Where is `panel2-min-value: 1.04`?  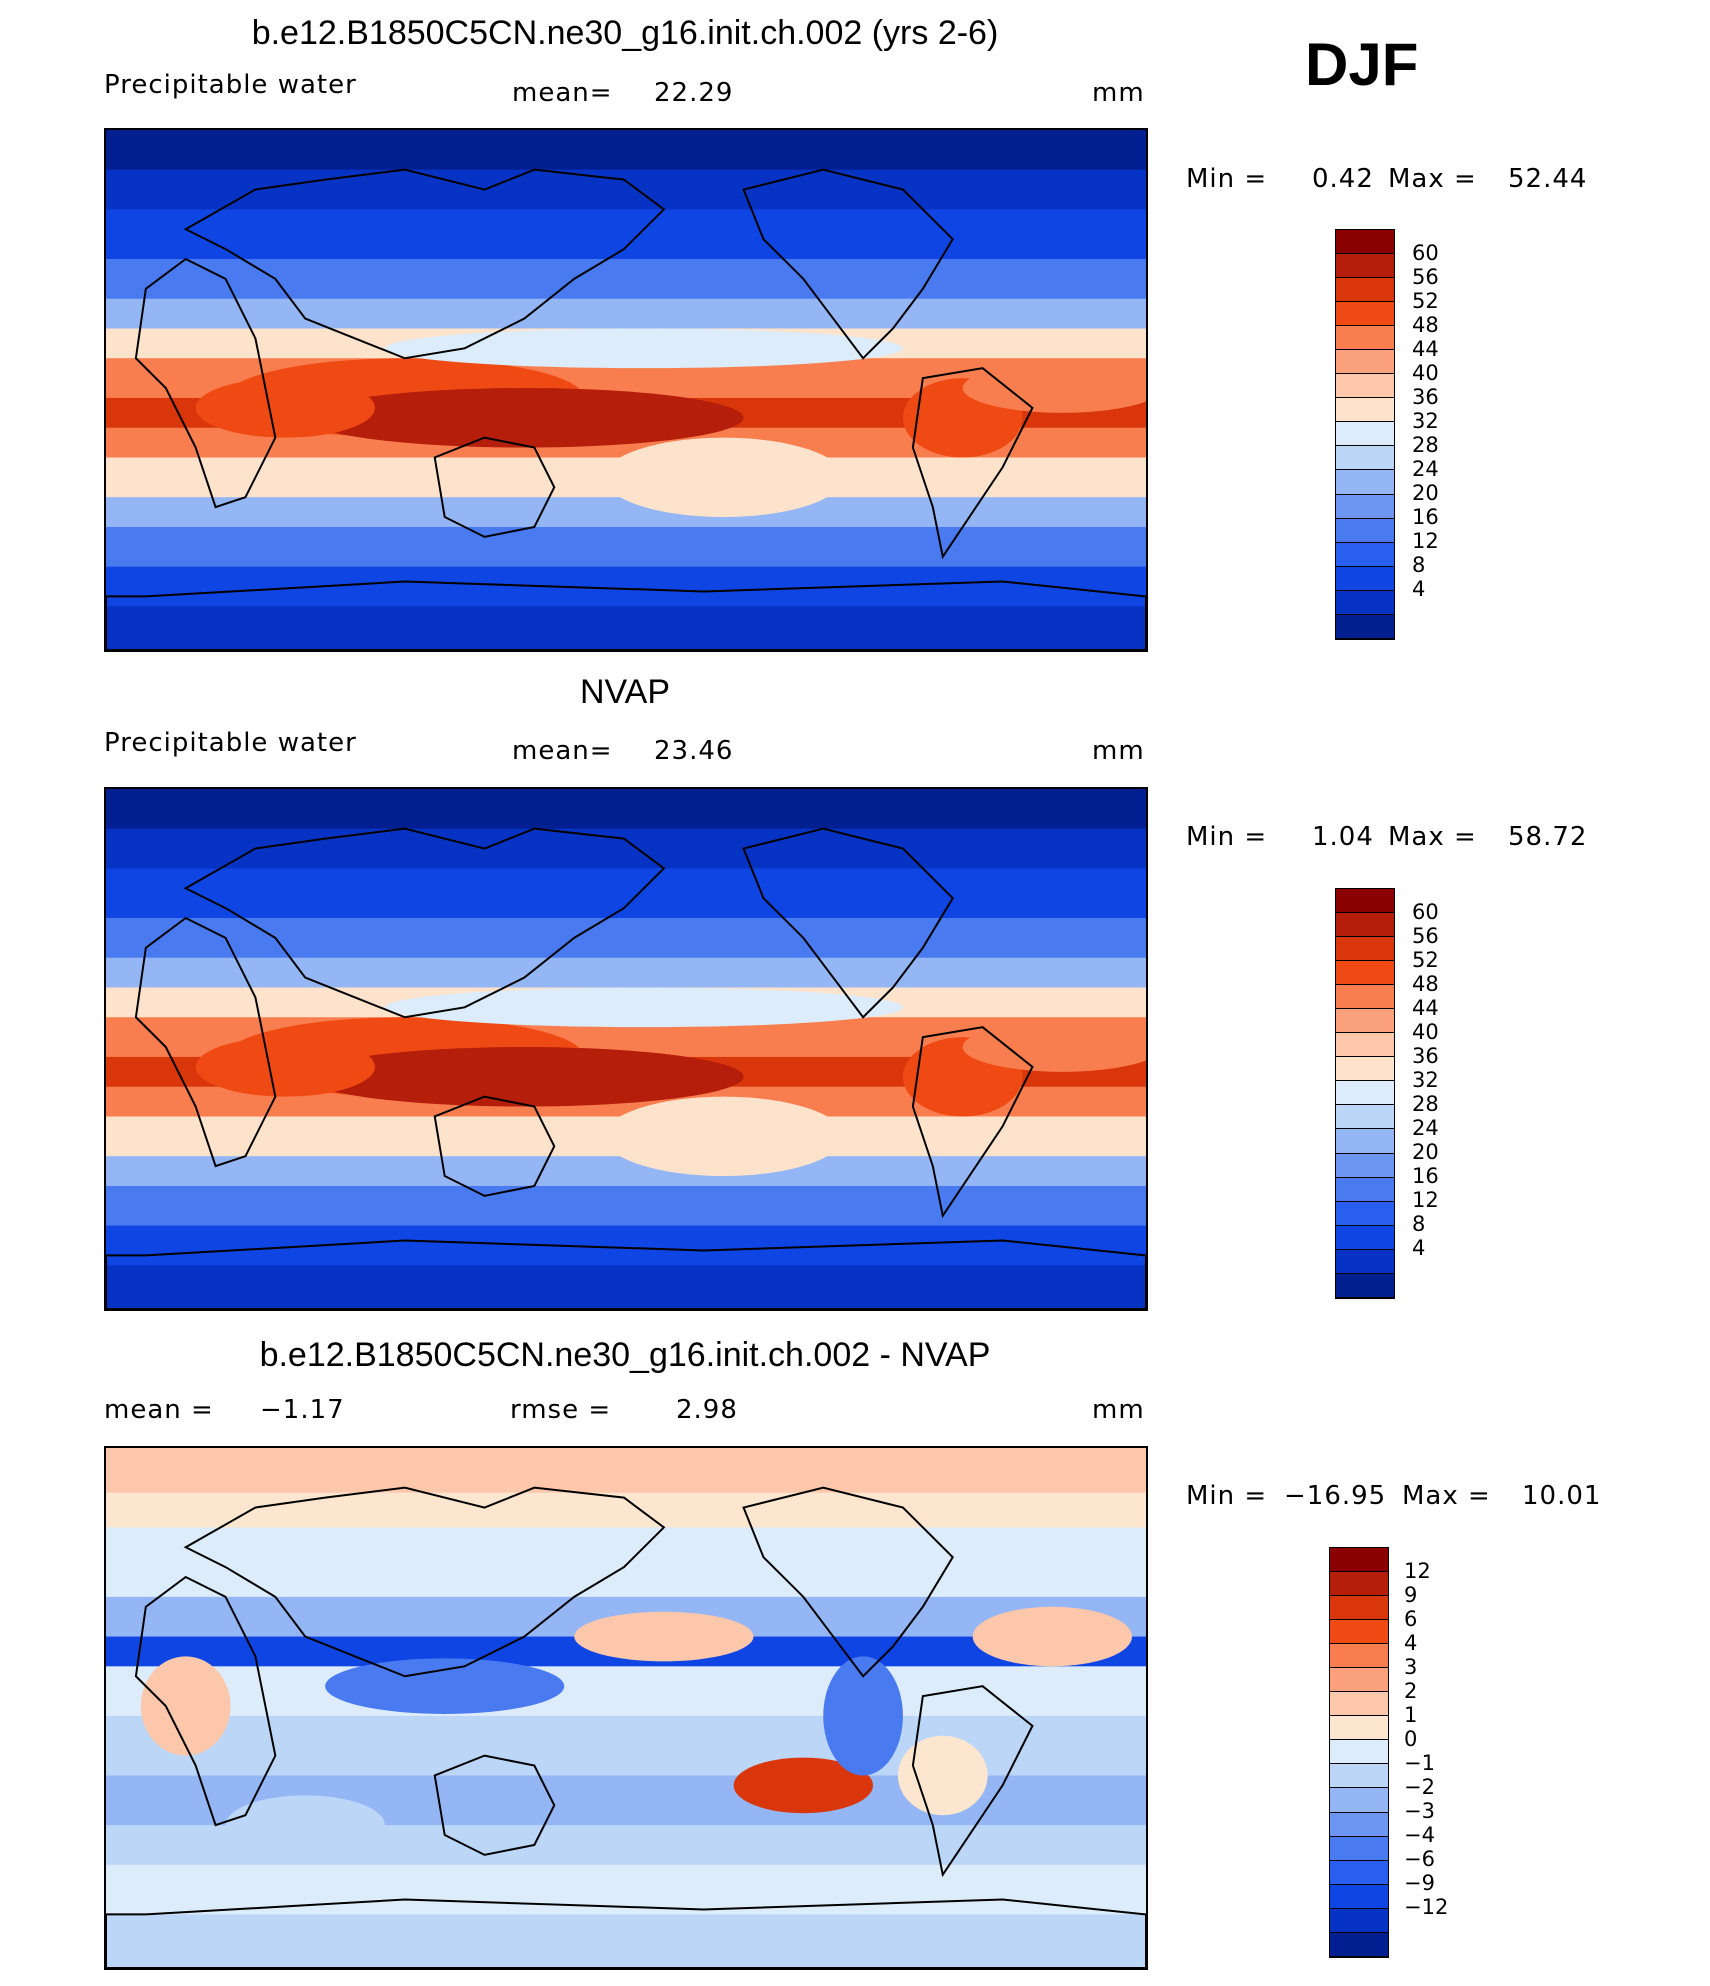 panel2-min-value: 1.04 is located at coordinates (1343, 837).